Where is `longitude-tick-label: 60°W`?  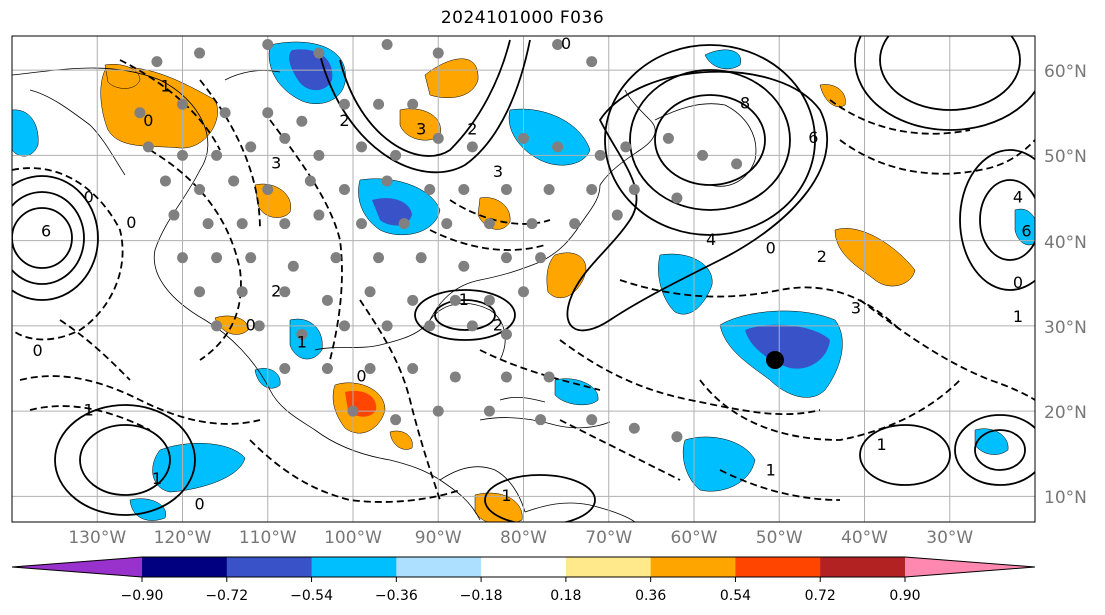 longitude-tick-label: 60°W is located at coordinates (694, 538).